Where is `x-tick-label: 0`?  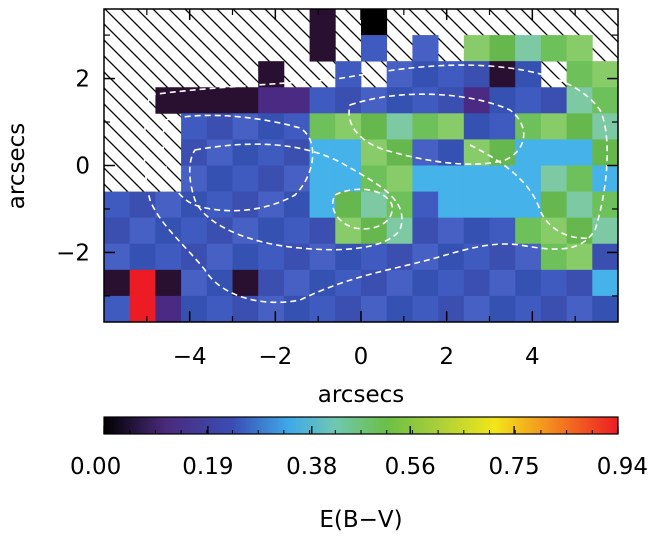
x-tick-label: 0 is located at coordinates (361, 357).